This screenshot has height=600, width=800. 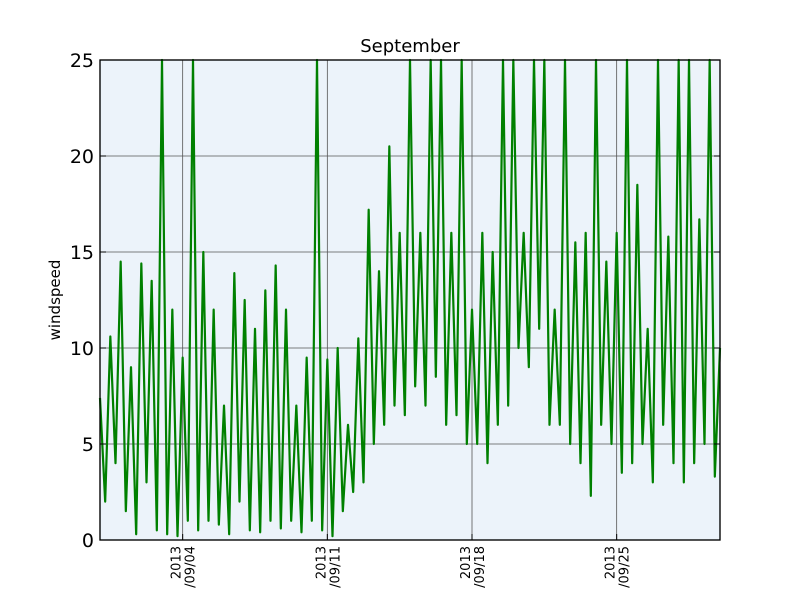 What do you see at coordinates (82, 61) in the screenshot?
I see `y-tick-label: 25` at bounding box center [82, 61].